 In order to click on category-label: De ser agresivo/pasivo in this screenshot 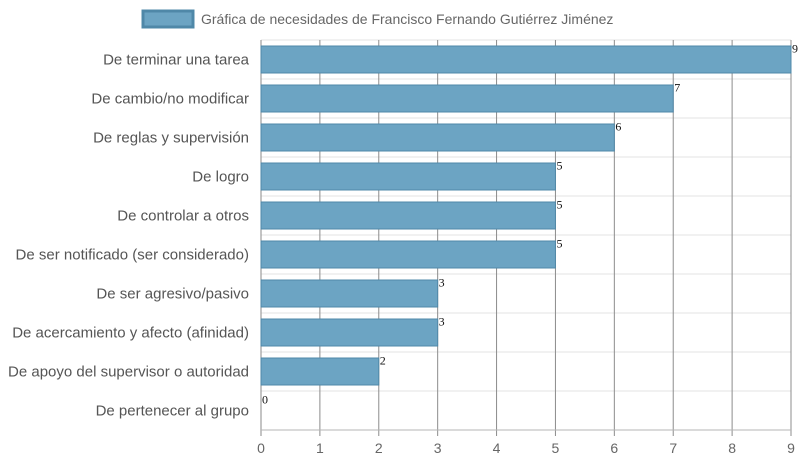, I will do `click(172, 294)`.